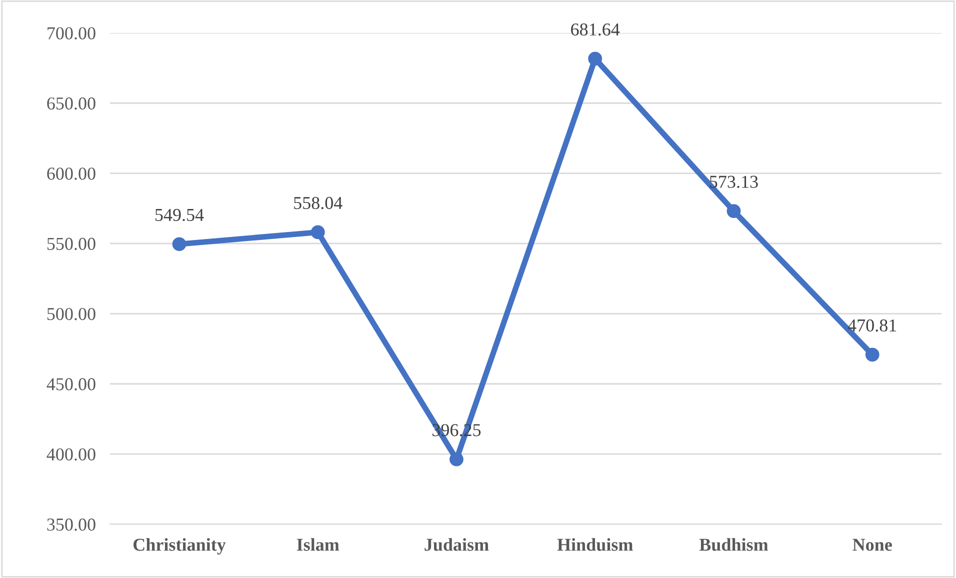 The height and width of the screenshot is (578, 956). What do you see at coordinates (318, 203) in the screenshot?
I see `data-label: 558.04` at bounding box center [318, 203].